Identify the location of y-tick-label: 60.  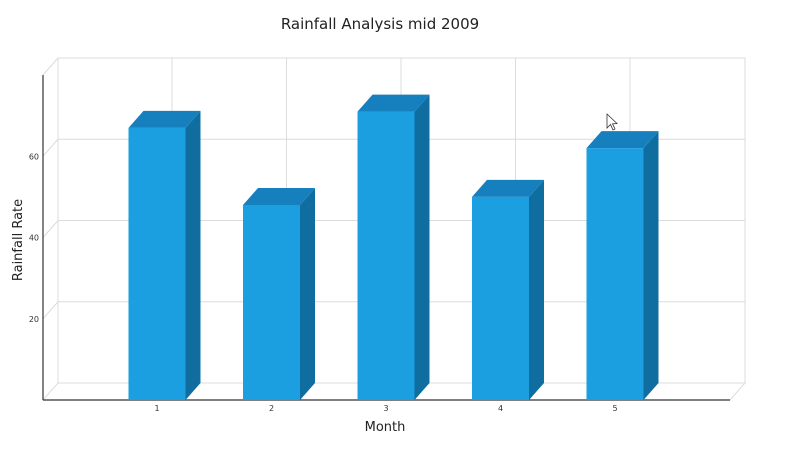
(34, 156).